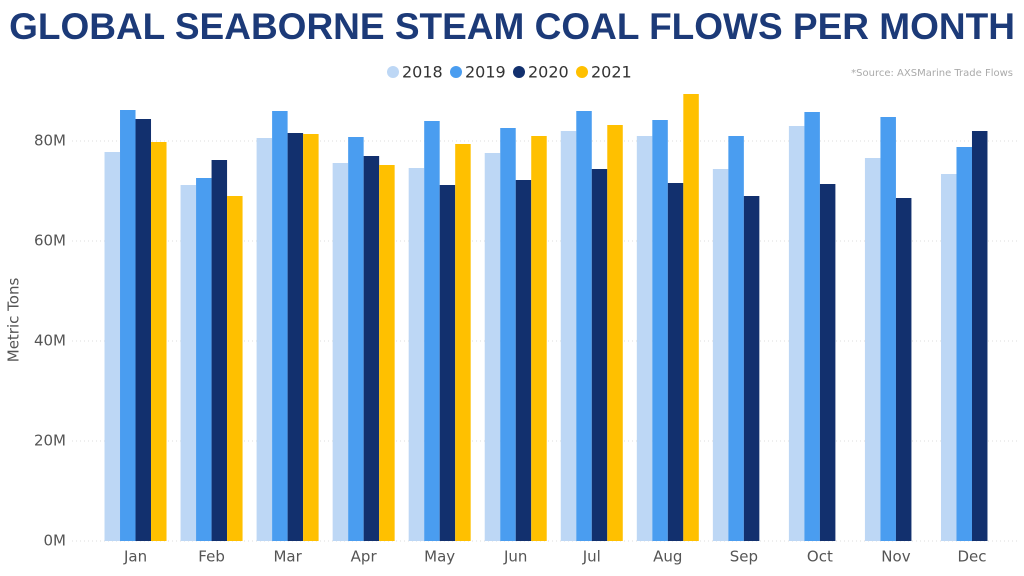  I want to click on x-tick-label: Dec, so click(971, 557).